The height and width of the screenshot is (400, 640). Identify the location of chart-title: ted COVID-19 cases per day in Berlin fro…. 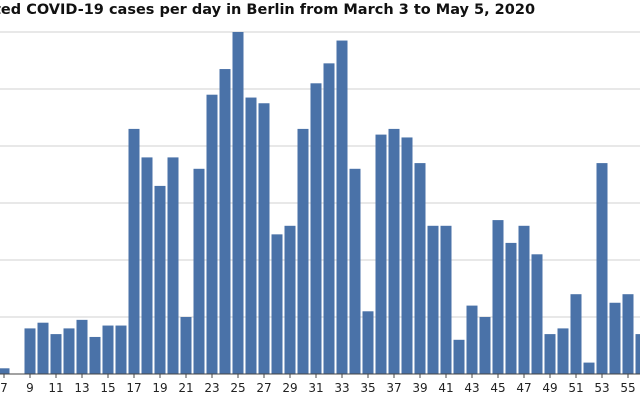
(268, 10).